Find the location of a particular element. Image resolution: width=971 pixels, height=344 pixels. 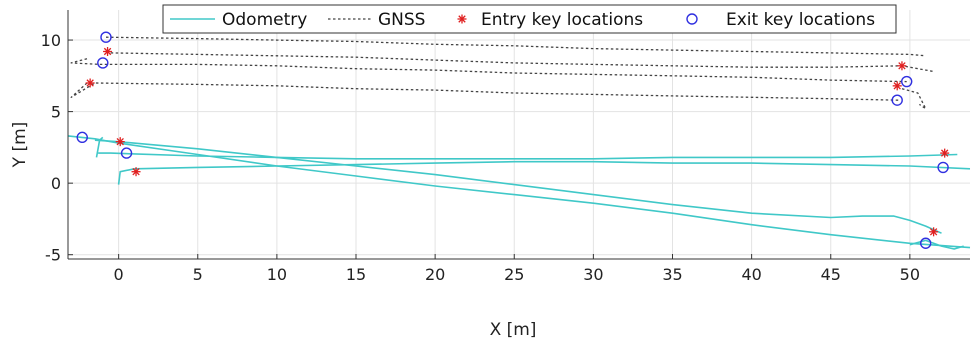

x-tick-label: 20 is located at coordinates (435, 274).